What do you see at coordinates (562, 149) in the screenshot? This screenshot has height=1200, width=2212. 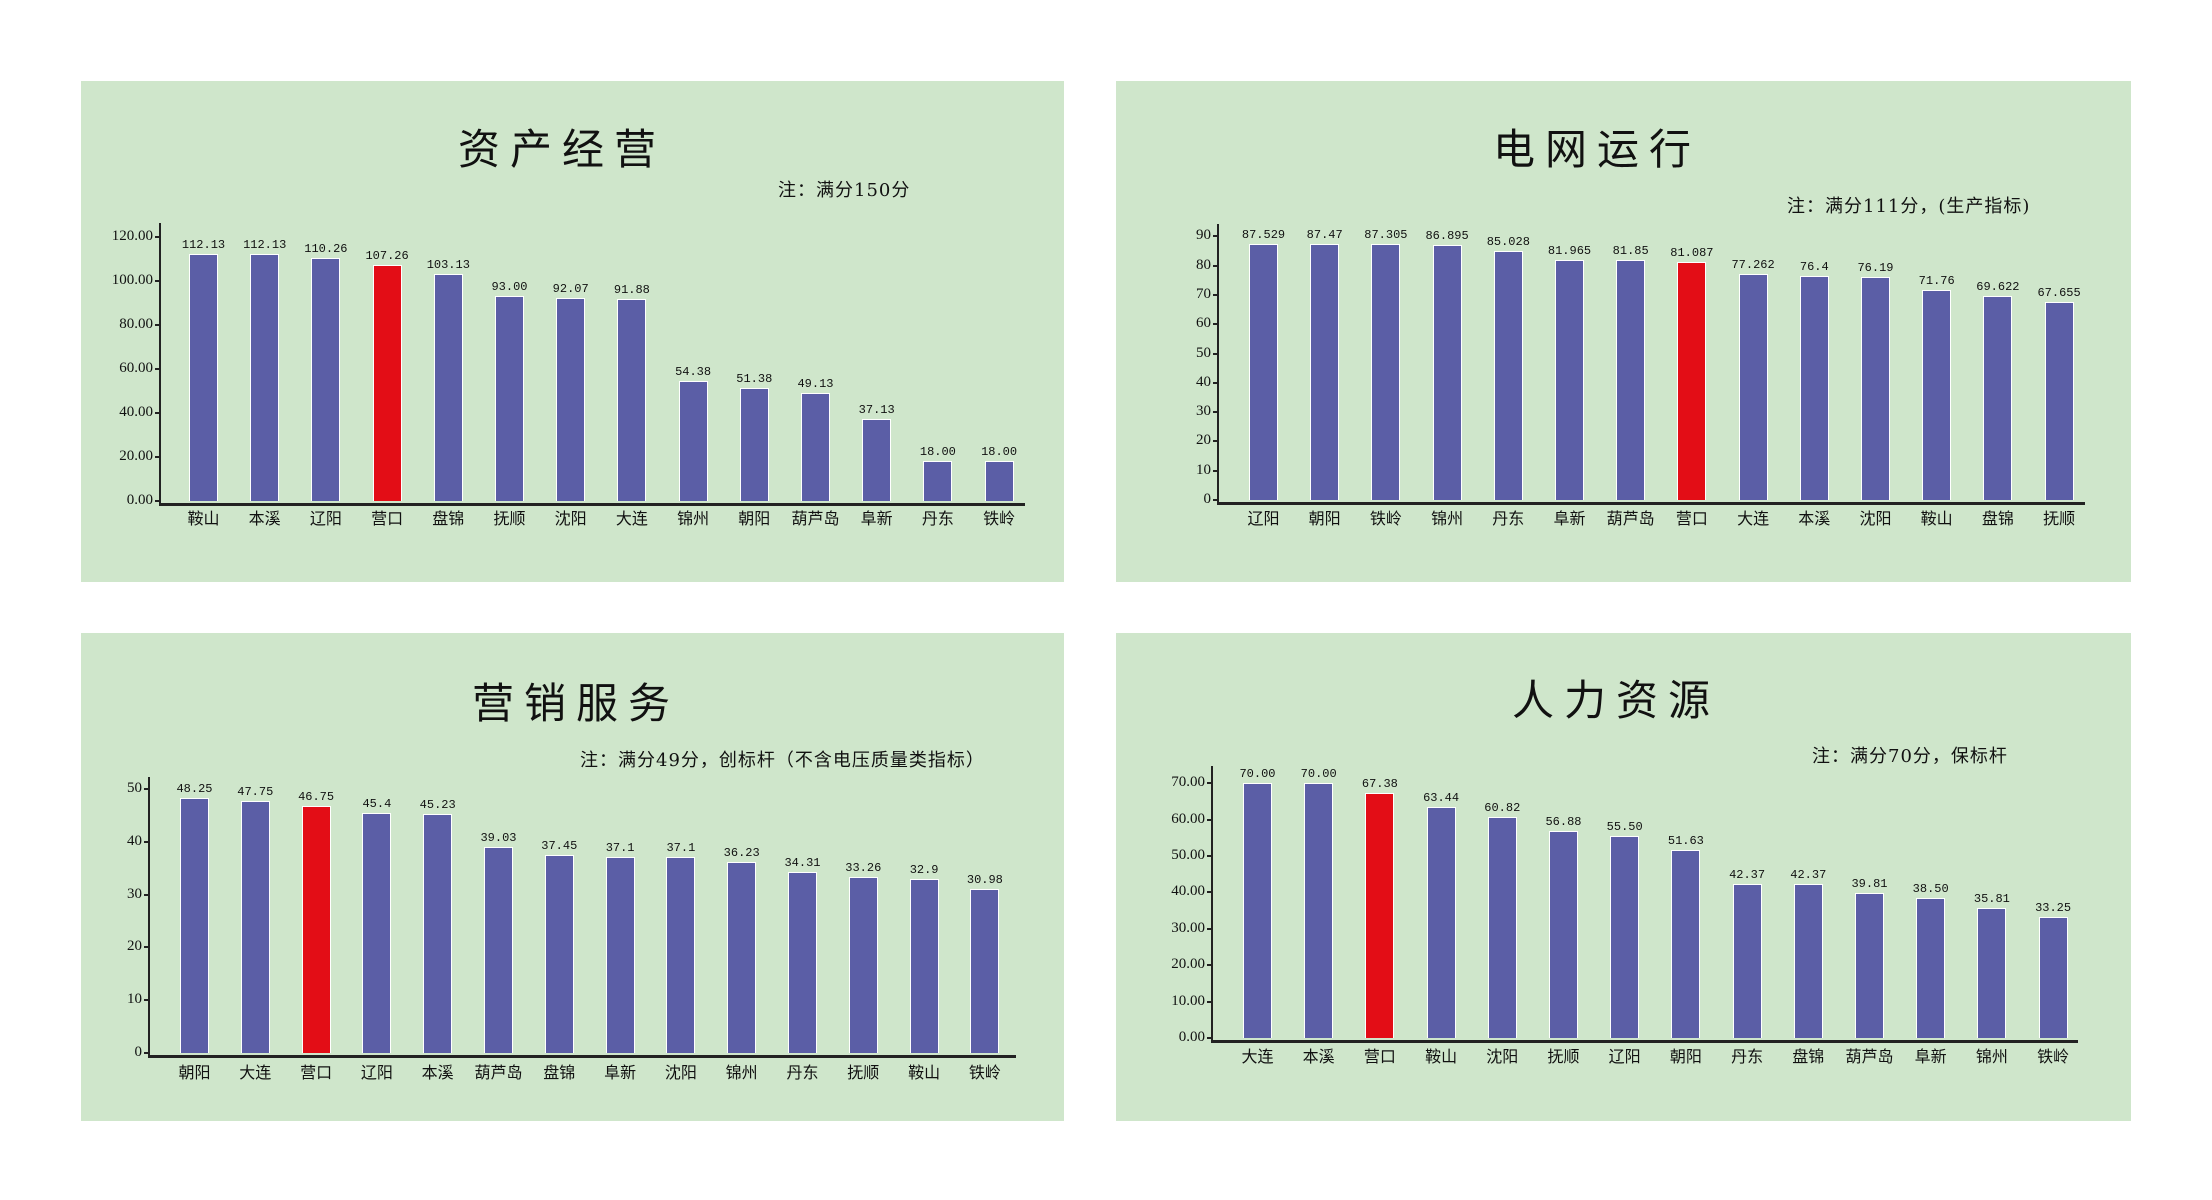 I see `chart-title: 资产经营` at bounding box center [562, 149].